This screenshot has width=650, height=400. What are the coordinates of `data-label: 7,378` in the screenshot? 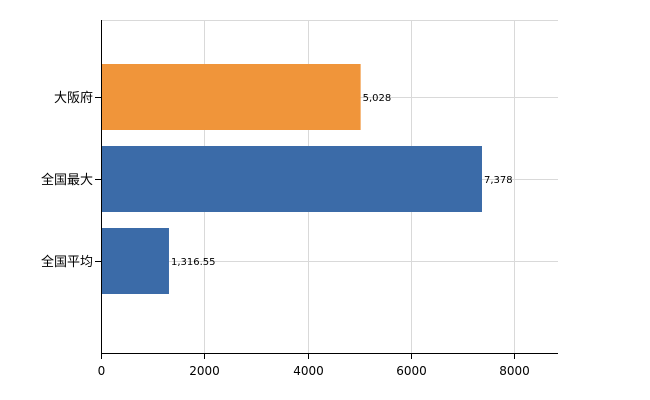 It's located at (498, 180).